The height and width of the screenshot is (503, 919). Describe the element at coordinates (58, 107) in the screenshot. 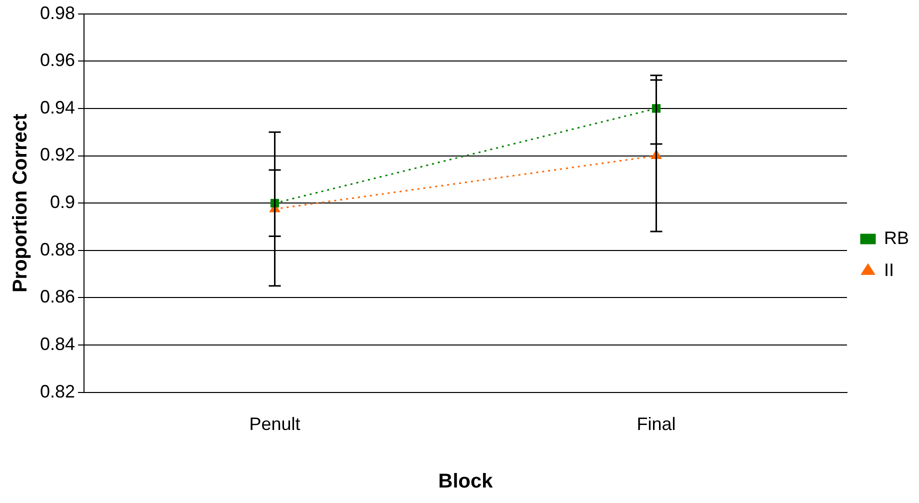

I see `y-tick-label: 0.94` at that location.